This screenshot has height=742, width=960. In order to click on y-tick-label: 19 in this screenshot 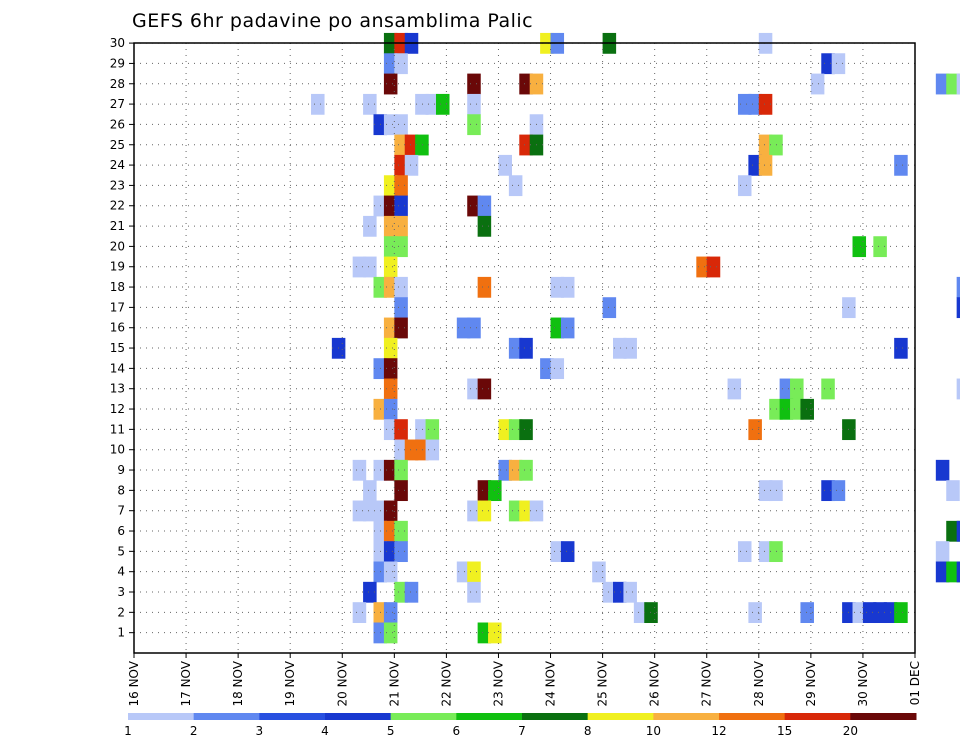, I will do `click(117, 267)`.